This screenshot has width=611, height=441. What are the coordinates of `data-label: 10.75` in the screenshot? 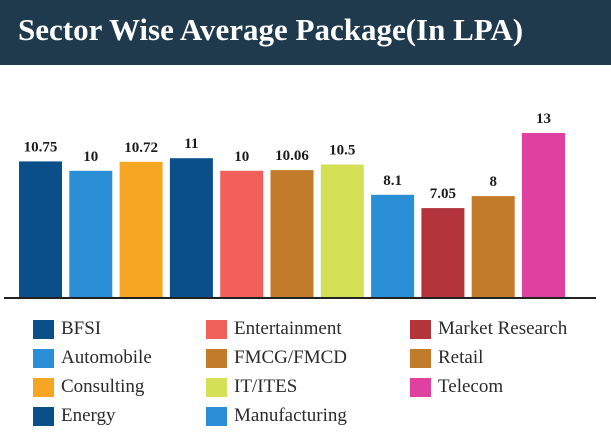 It's located at (41, 147).